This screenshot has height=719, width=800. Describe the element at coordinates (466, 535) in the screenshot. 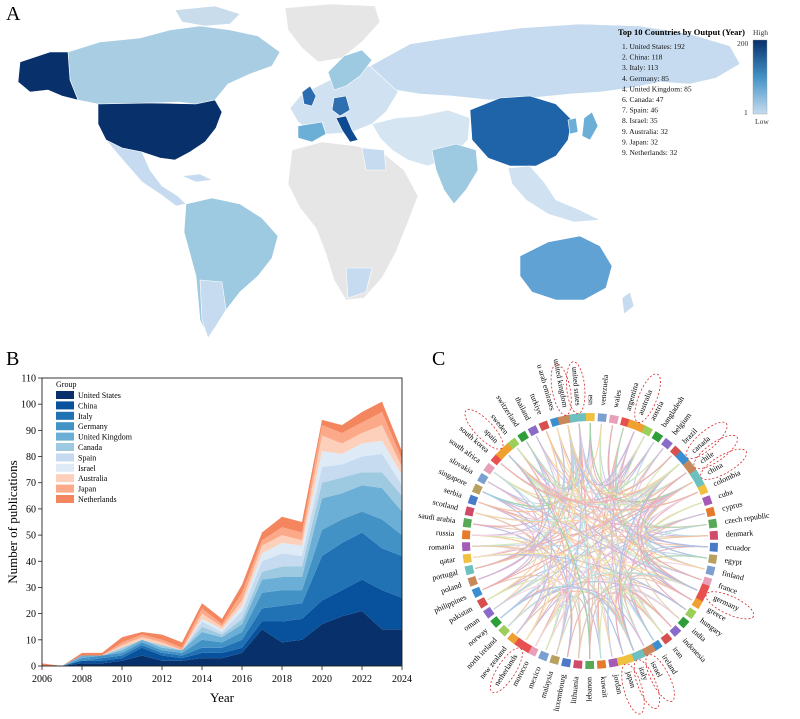

I see `chord-segment-russia` at that location.